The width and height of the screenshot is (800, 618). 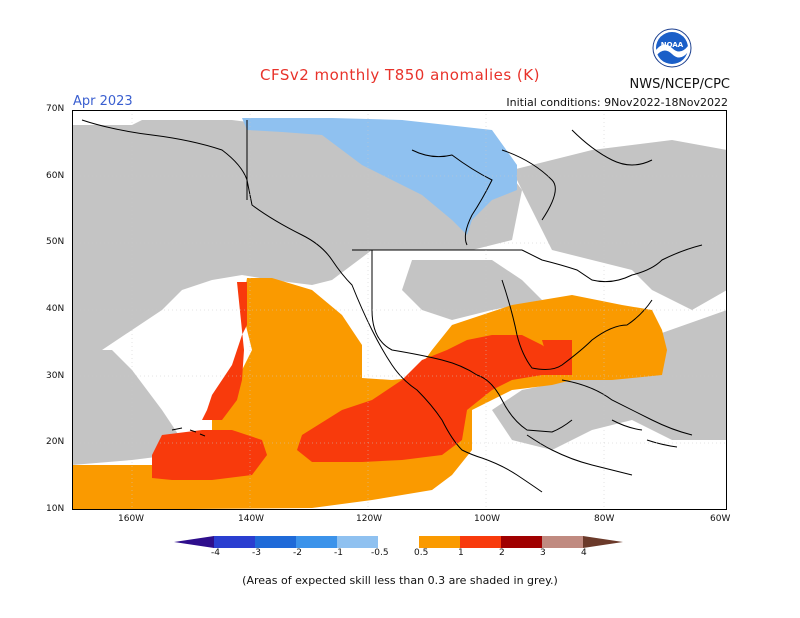 I want to click on colorbar-label: -0.5, so click(x=380, y=553).